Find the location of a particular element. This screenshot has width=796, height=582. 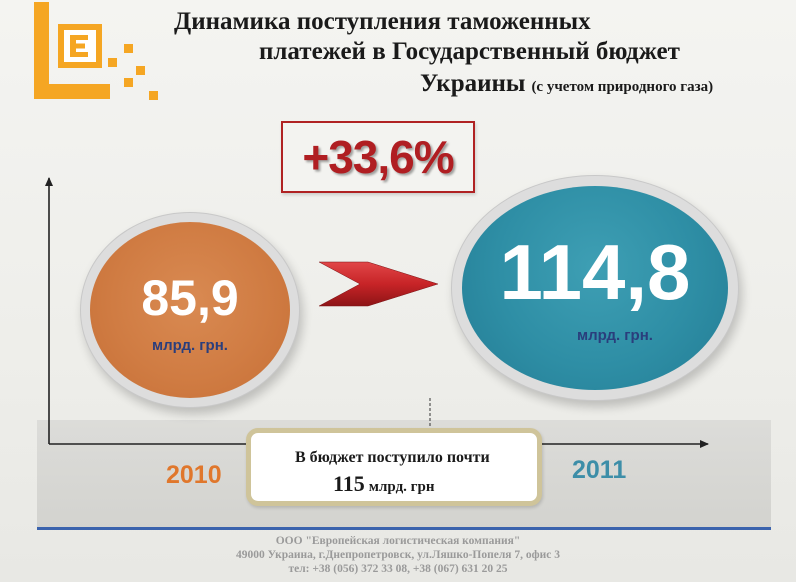

unit-2011: млрд. грн. is located at coordinates (615, 335).